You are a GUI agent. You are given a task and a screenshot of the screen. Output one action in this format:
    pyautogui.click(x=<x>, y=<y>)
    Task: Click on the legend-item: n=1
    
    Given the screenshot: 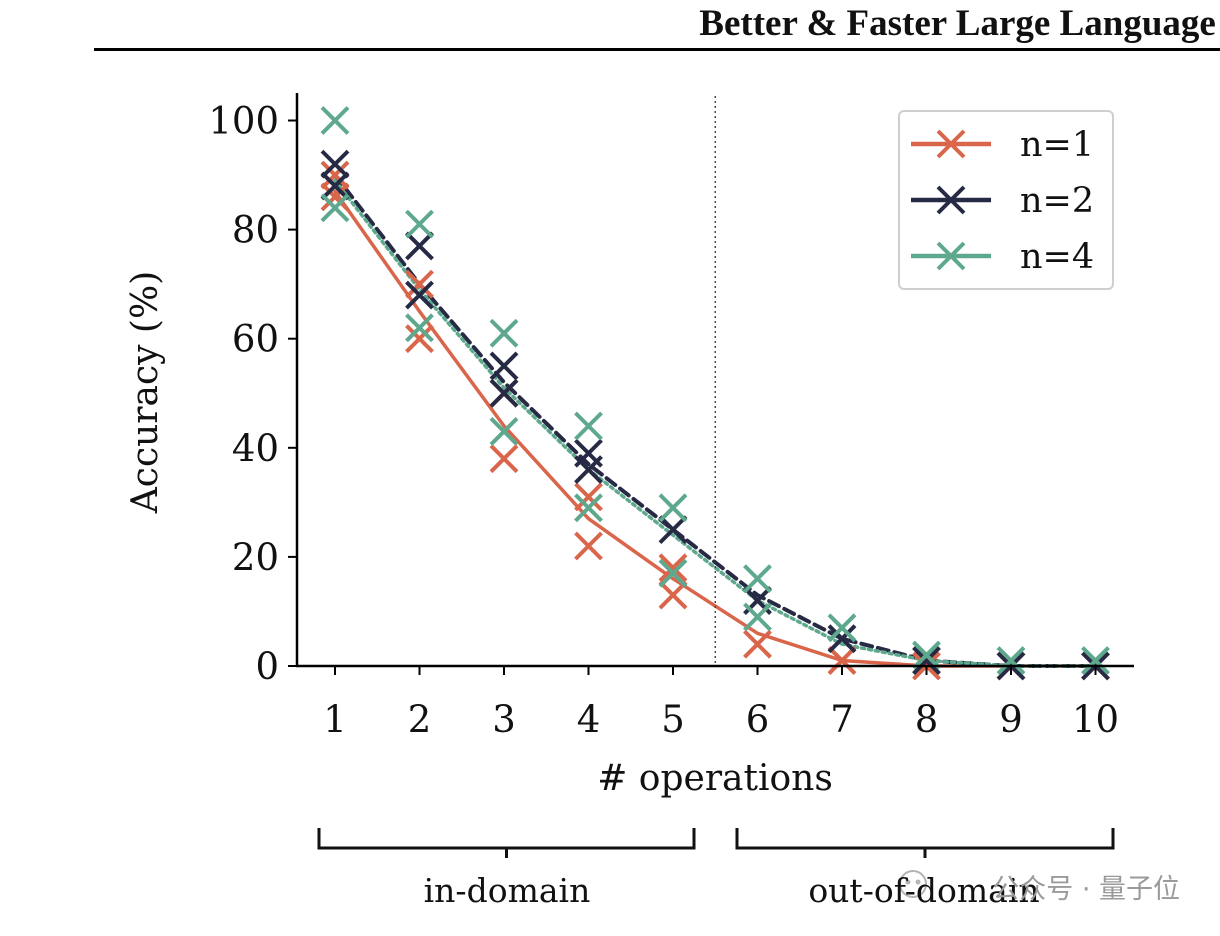 What is the action you would take?
    pyautogui.click(x=1002, y=145)
    